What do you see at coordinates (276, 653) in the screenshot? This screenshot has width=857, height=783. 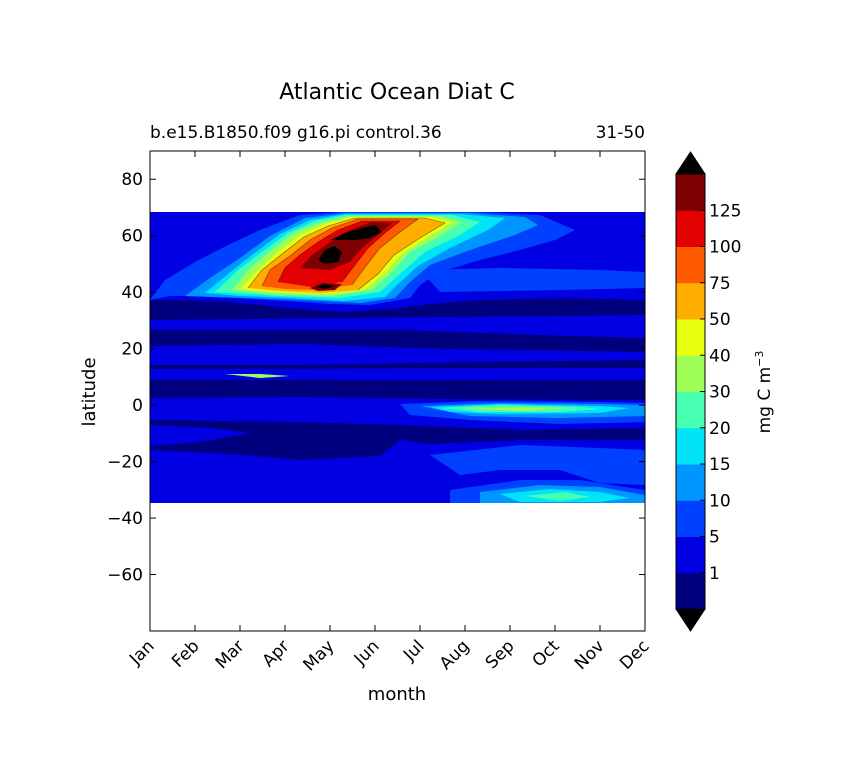 I see `x-tick-label: Apr` at bounding box center [276, 653].